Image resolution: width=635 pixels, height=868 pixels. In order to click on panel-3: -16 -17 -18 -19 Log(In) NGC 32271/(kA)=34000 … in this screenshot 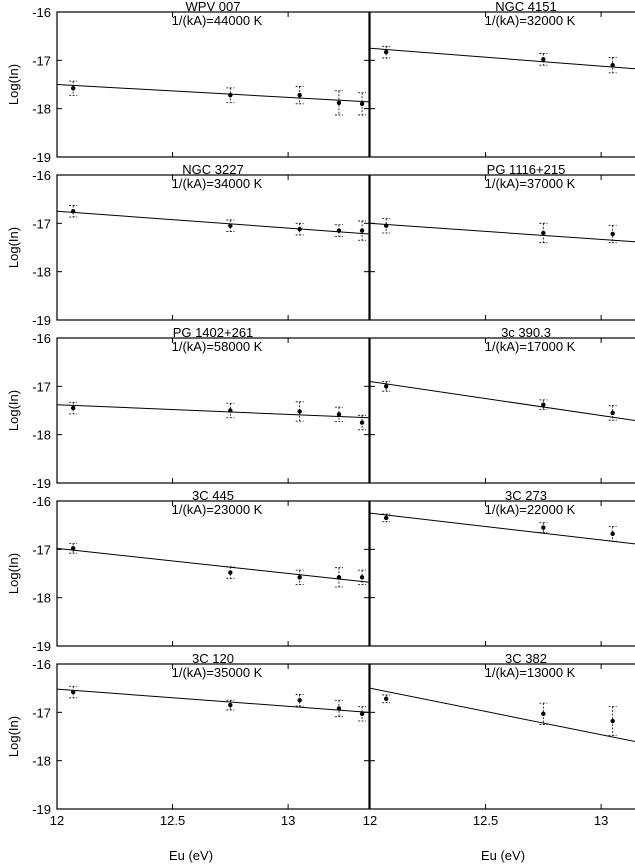, I will do `click(188, 245)`.